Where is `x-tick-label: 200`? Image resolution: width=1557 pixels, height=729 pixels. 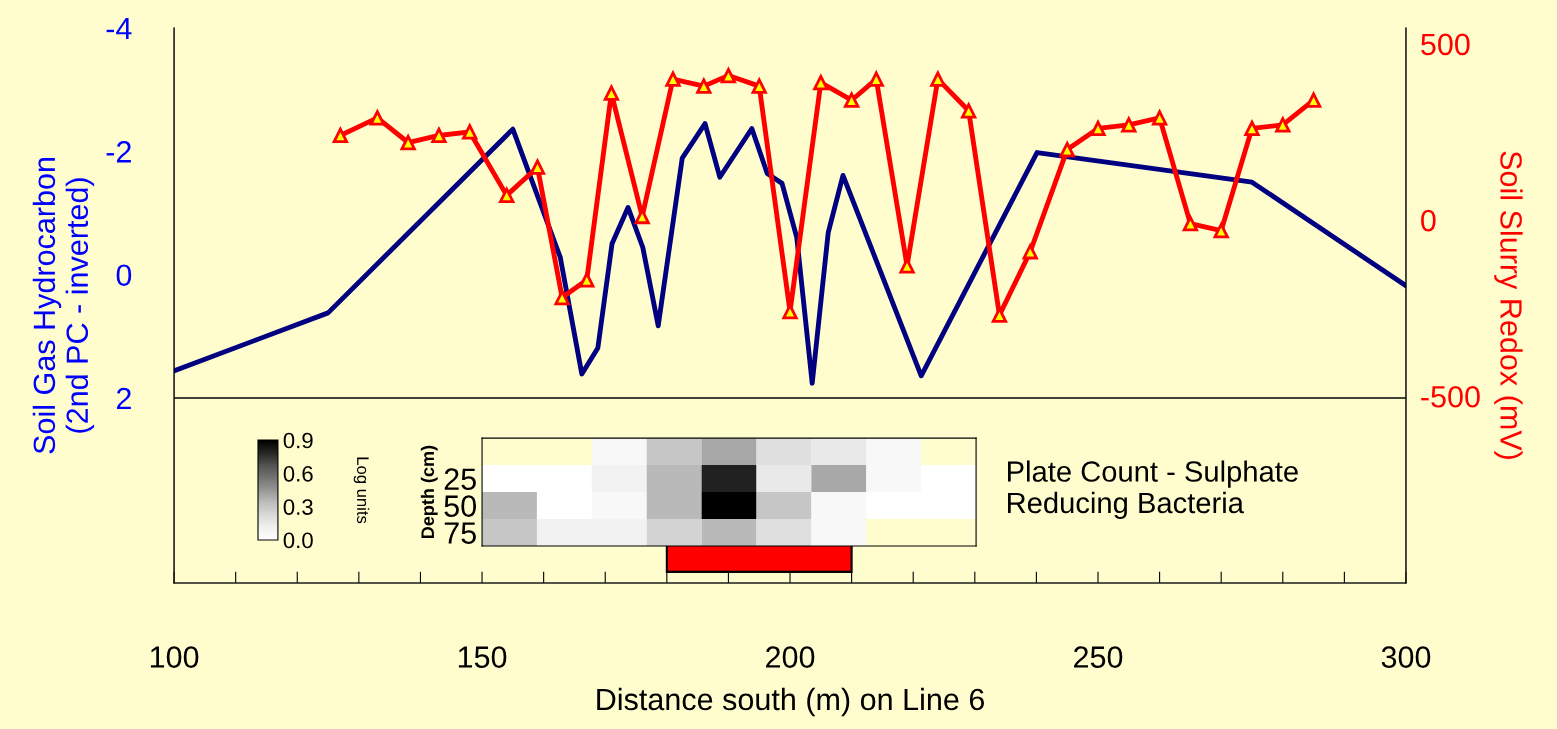
x-tick-label: 200 is located at coordinates (790, 657).